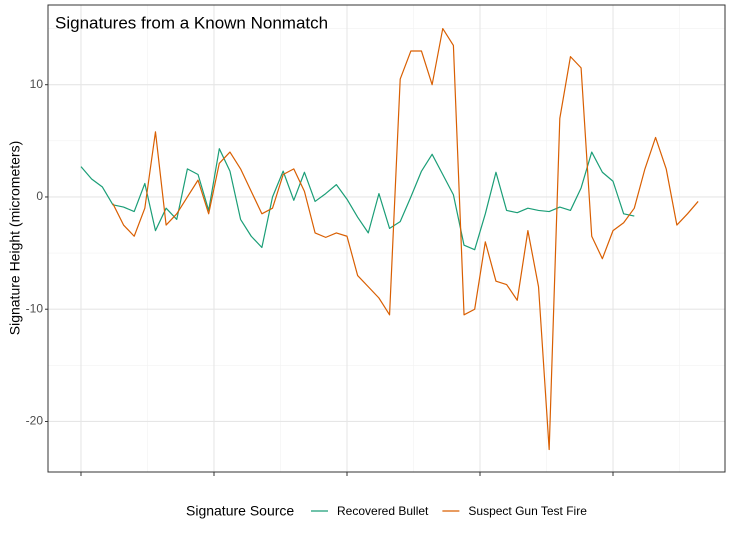 This screenshot has height=537, width=734. Describe the element at coordinates (191, 22) in the screenshot. I see `chart-title: Signatures from a Known Nonmatch` at that location.